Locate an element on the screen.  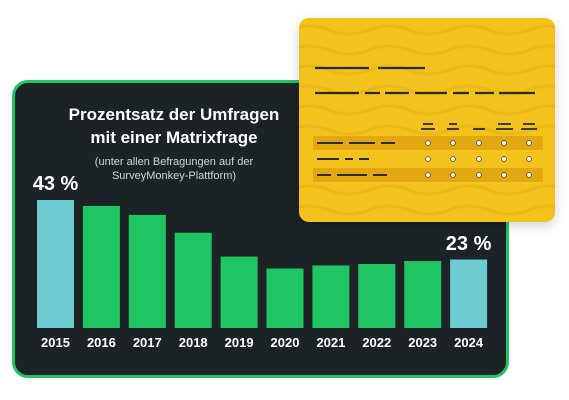
bar-2018 is located at coordinates (193, 280).